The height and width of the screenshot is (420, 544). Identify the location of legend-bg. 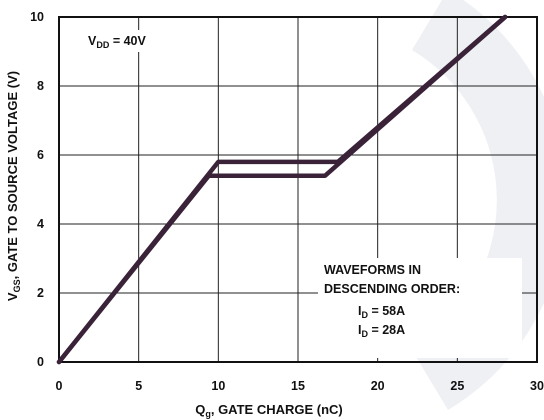
(420, 308).